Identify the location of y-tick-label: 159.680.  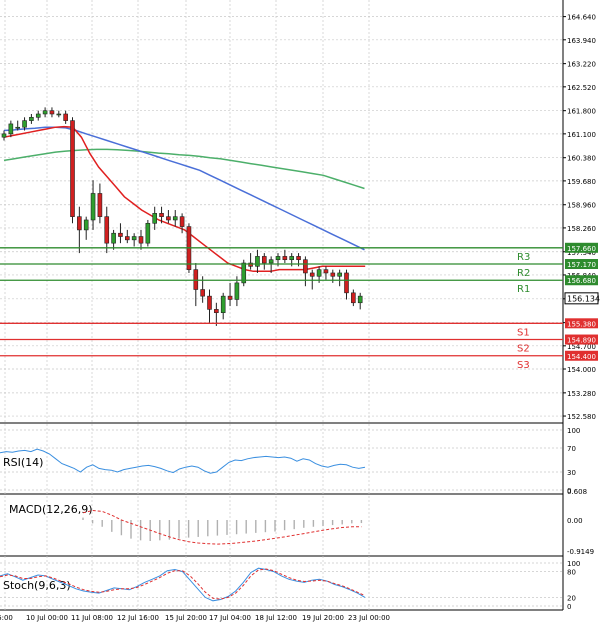
(581, 182).